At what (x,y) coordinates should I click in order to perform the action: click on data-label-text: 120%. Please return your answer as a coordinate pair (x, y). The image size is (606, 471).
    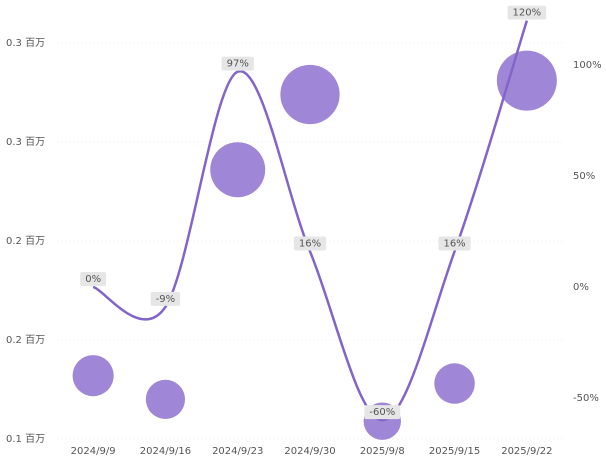
    Looking at the image, I should click on (527, 13).